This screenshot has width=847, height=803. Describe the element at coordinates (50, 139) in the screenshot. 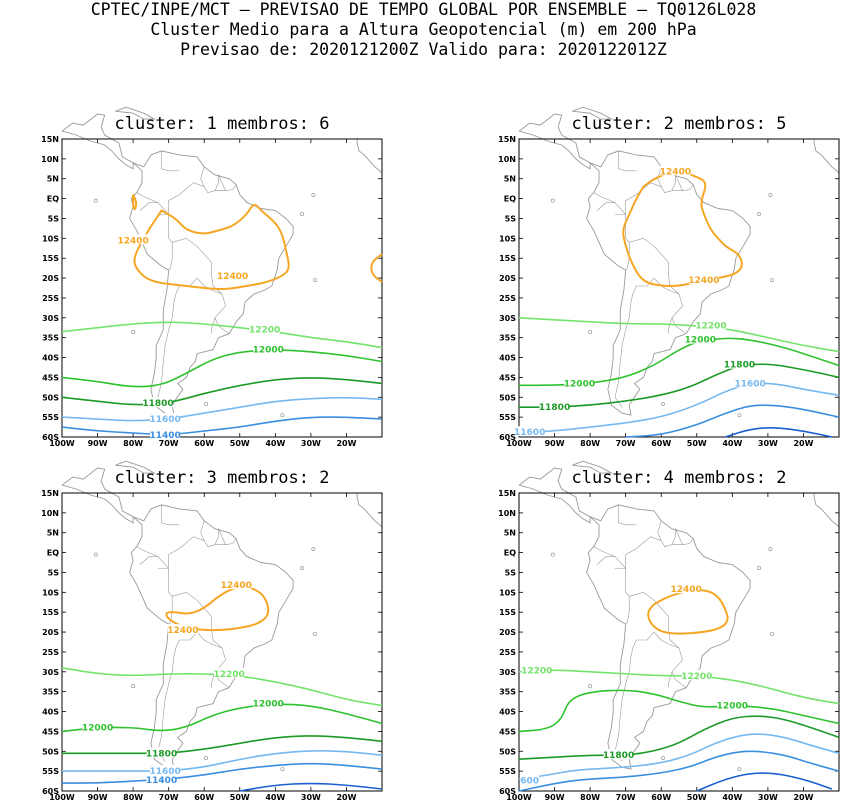

I see `lat-label: 15N` at that location.